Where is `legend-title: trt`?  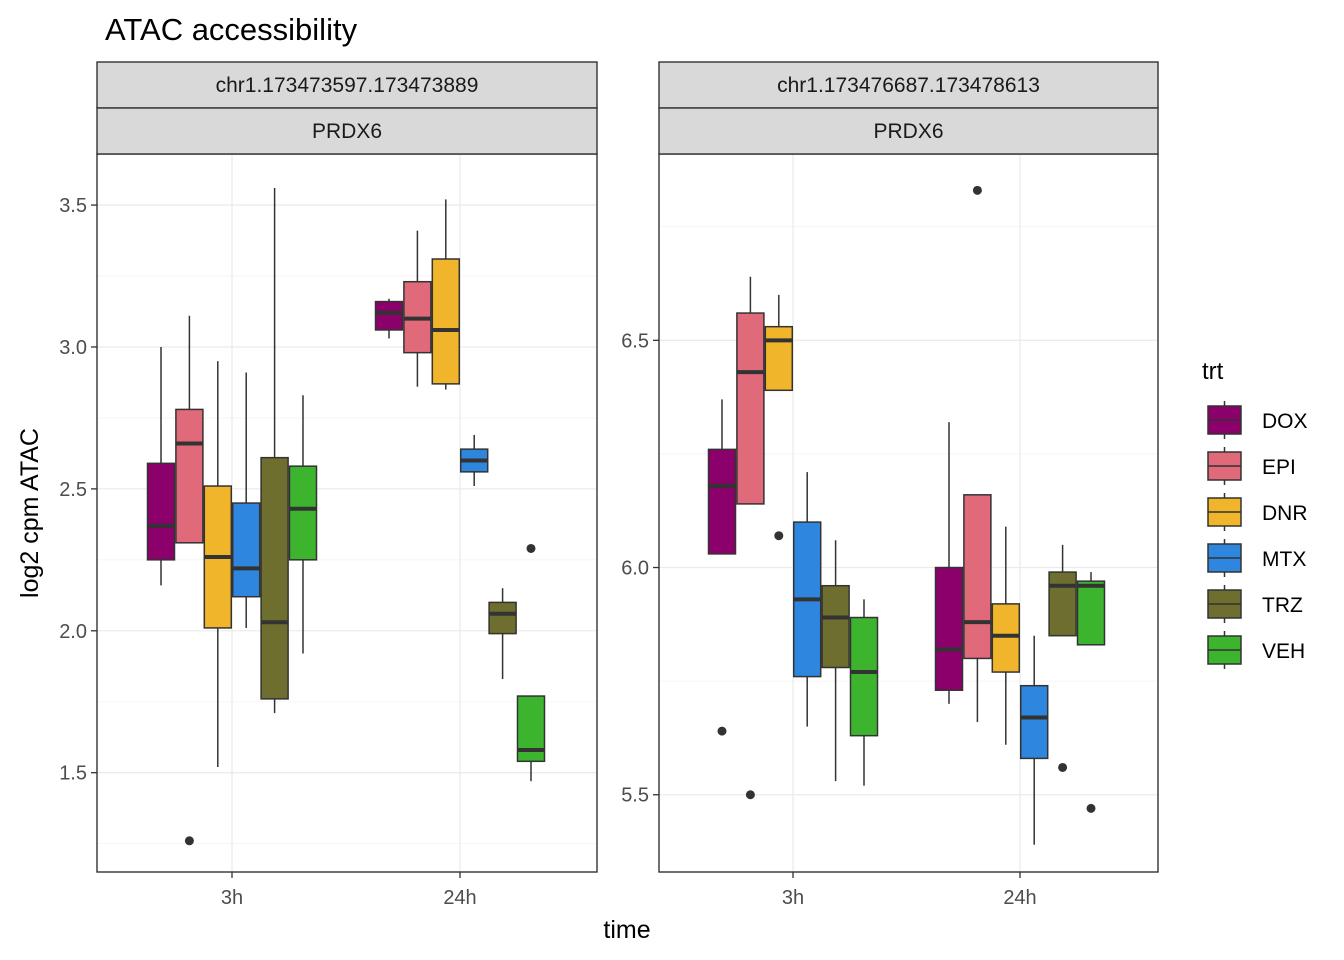
legend-title: trt is located at coordinates (1213, 371).